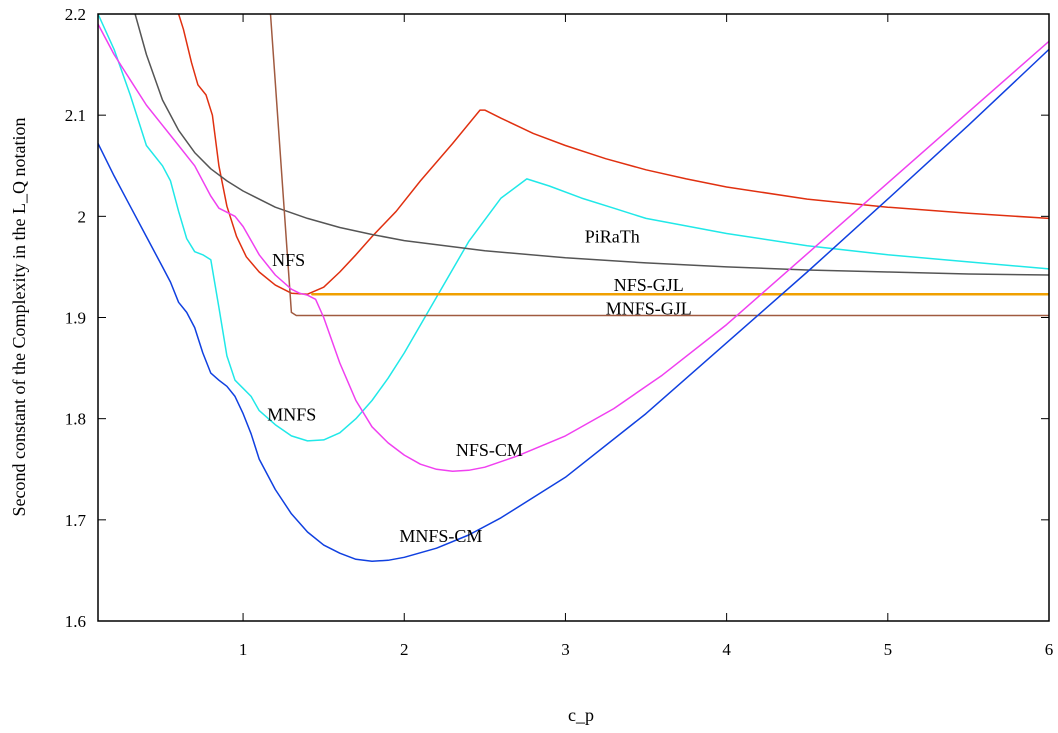 The width and height of the screenshot is (1058, 733). I want to click on series-label-pirath: PiRaTh, so click(612, 237).